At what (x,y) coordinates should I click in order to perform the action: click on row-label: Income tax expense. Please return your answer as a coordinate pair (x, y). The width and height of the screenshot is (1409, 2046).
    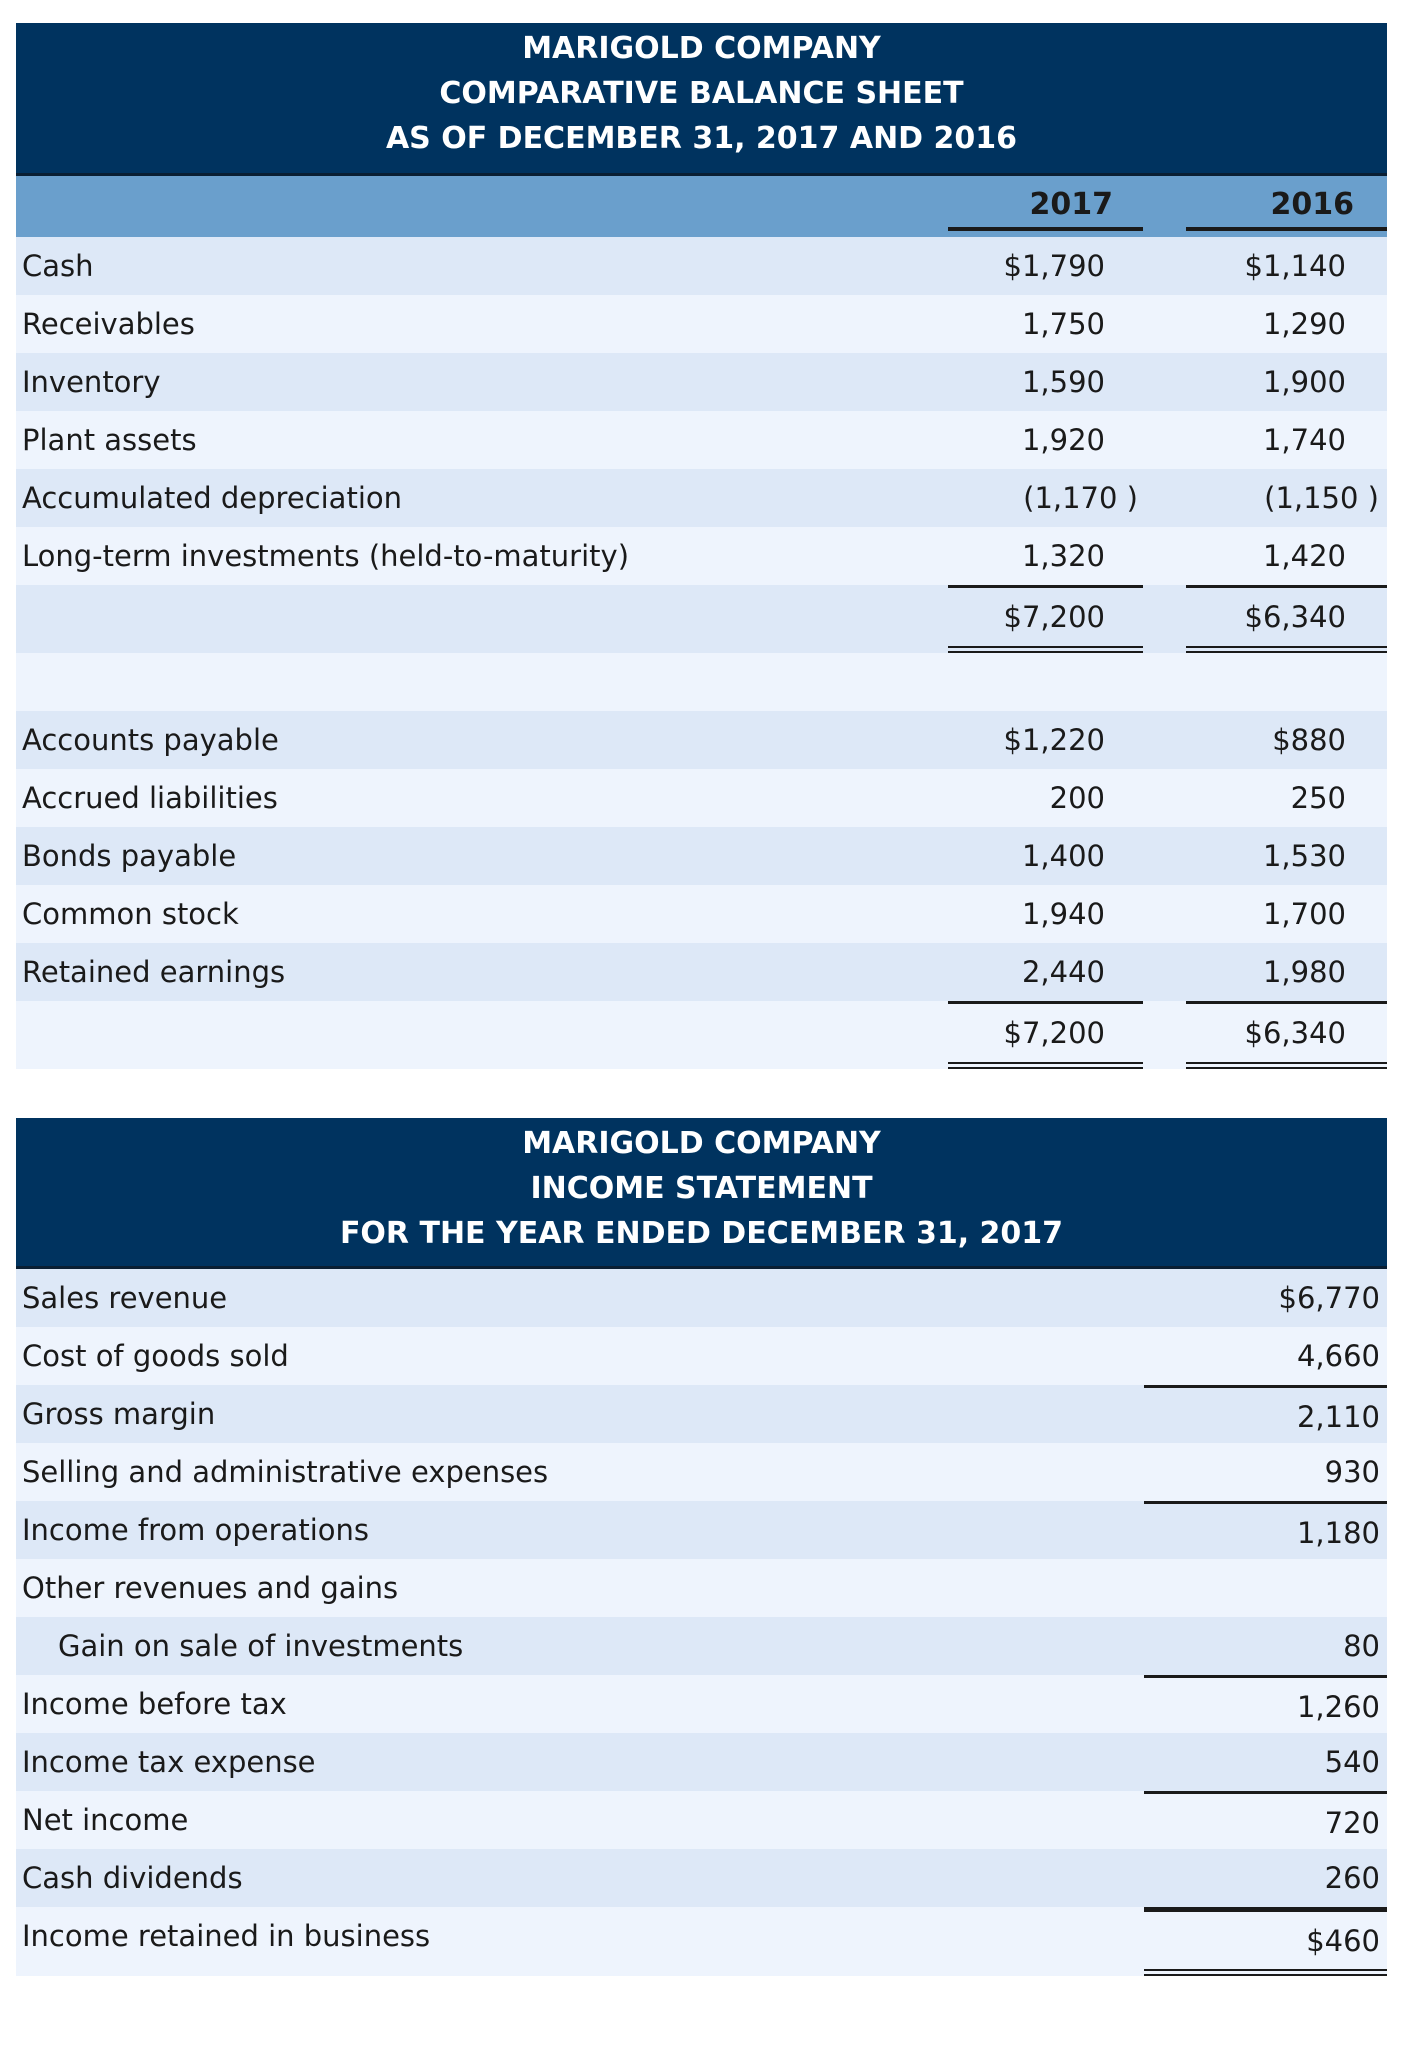
    Looking at the image, I should click on (169, 1762).